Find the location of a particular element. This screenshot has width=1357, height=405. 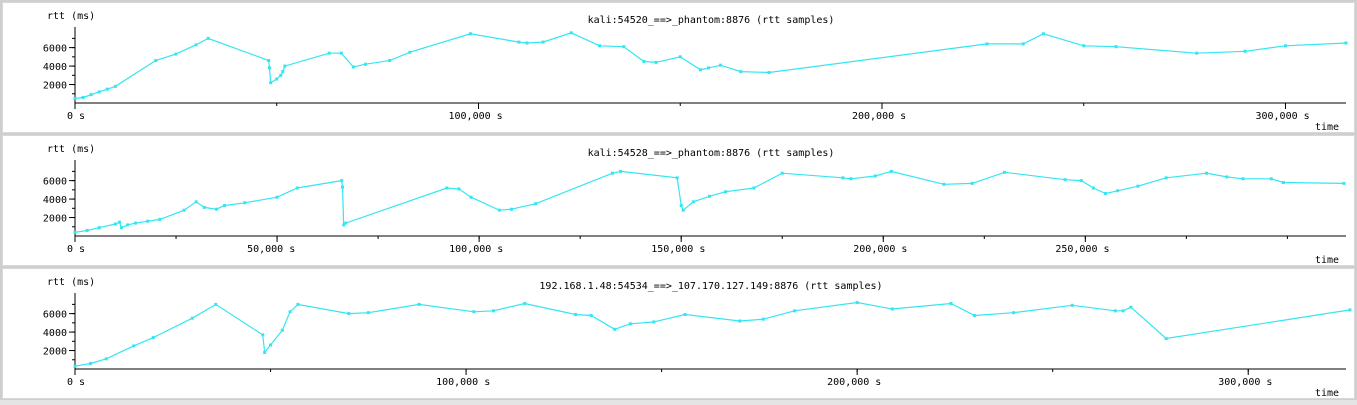

x-tick-label: 250,000 s is located at coordinates (1082, 249).